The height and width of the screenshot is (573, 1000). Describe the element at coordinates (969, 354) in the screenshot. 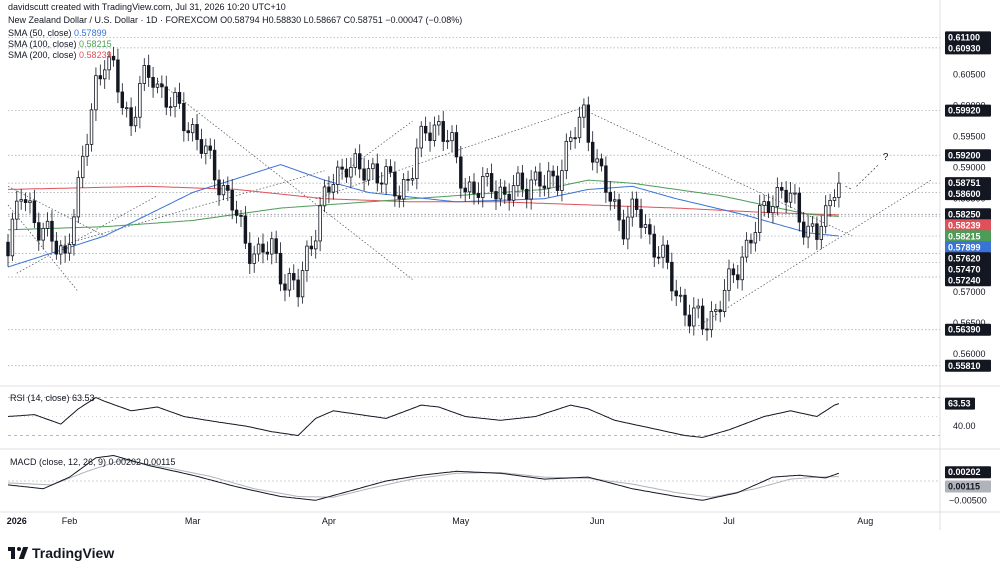

I see `price-tick-label: 0.56000` at that location.